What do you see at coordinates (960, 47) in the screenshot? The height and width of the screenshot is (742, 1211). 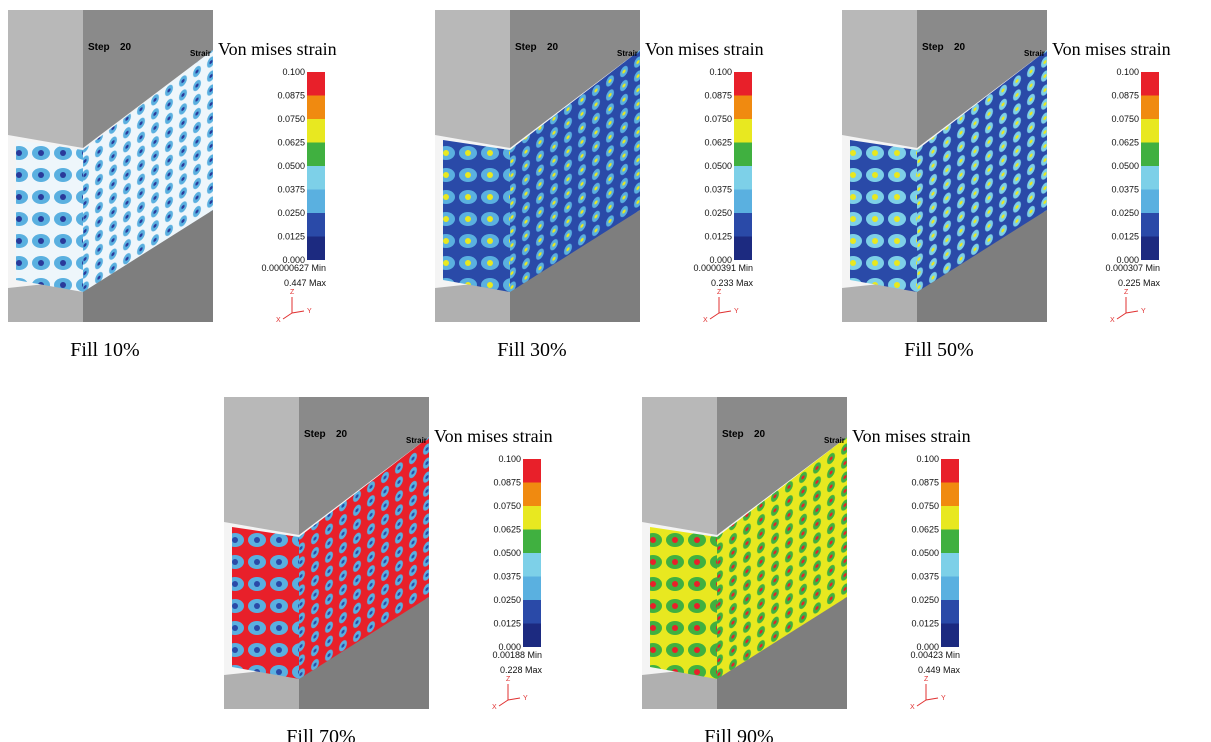 I see `step-value: 20` at bounding box center [960, 47].